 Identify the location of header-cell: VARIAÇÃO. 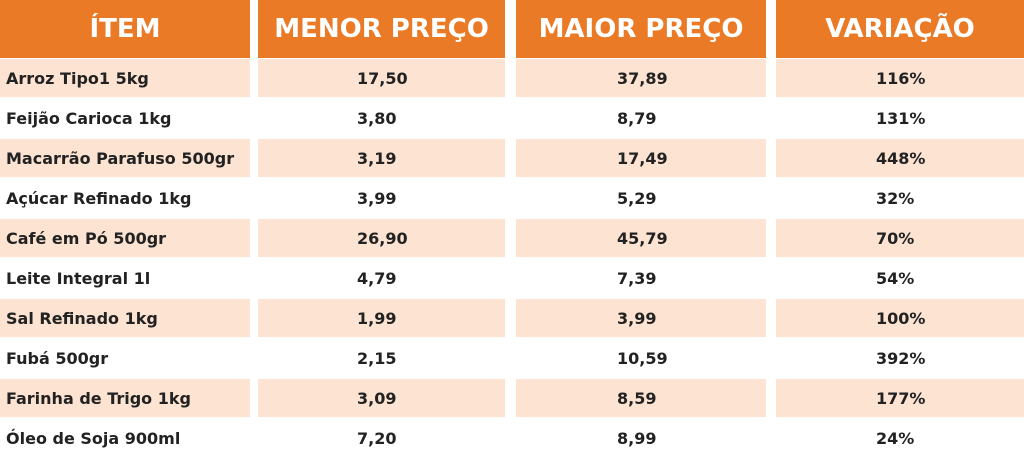
(900, 29).